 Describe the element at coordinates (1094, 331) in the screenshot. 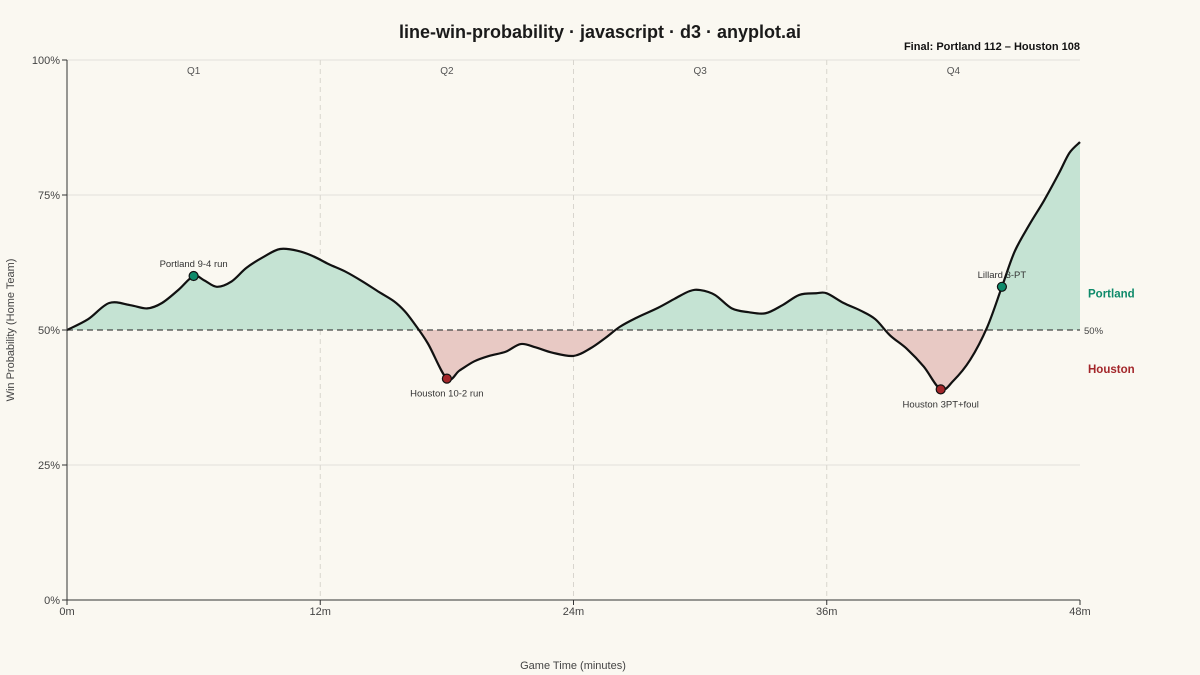

I see `reference-line-label: 50%` at that location.